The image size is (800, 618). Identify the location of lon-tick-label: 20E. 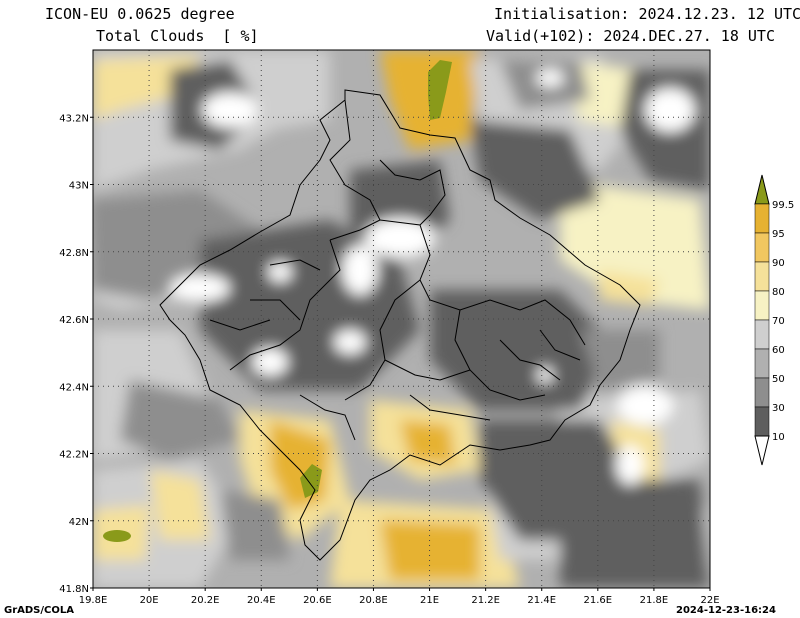
(149, 600).